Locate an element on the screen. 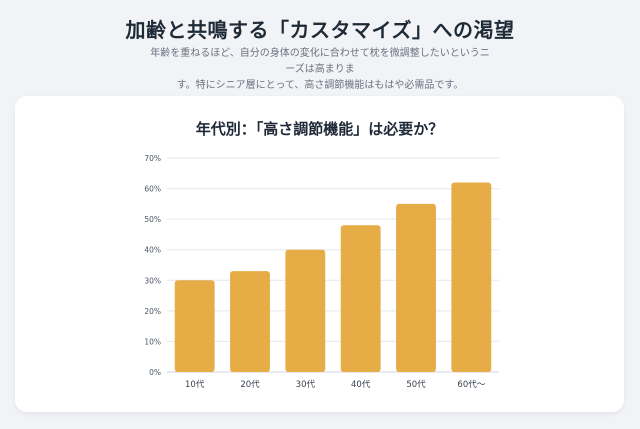  x-tick-label: 10代 is located at coordinates (195, 384).